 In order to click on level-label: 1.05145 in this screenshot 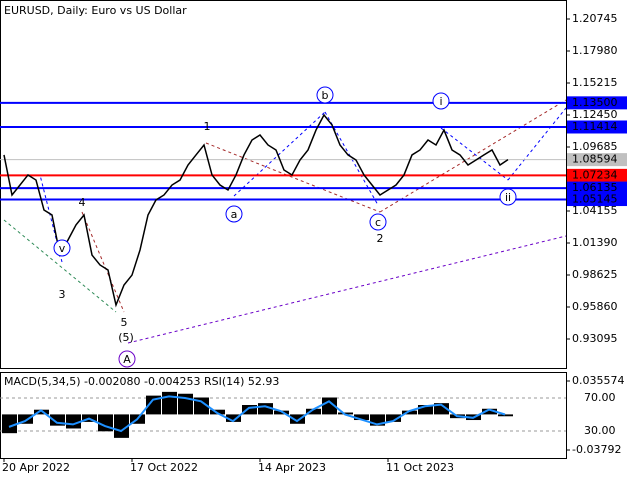, I will do `click(595, 199)`.